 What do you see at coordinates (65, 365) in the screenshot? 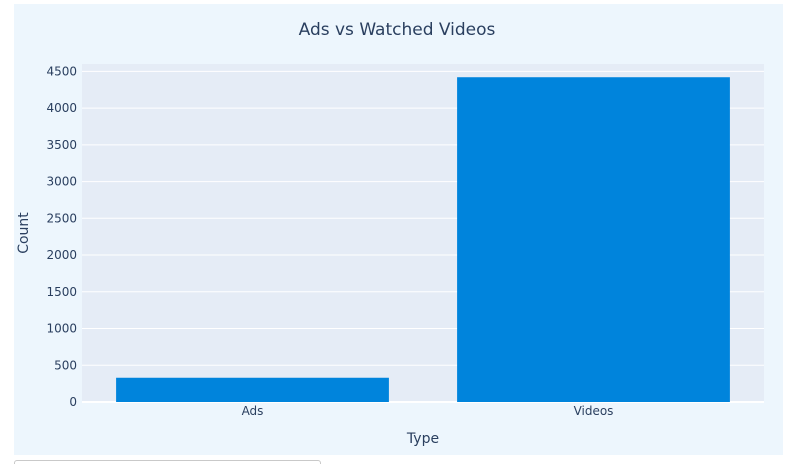
I see `y-tick-label: 500` at bounding box center [65, 365].